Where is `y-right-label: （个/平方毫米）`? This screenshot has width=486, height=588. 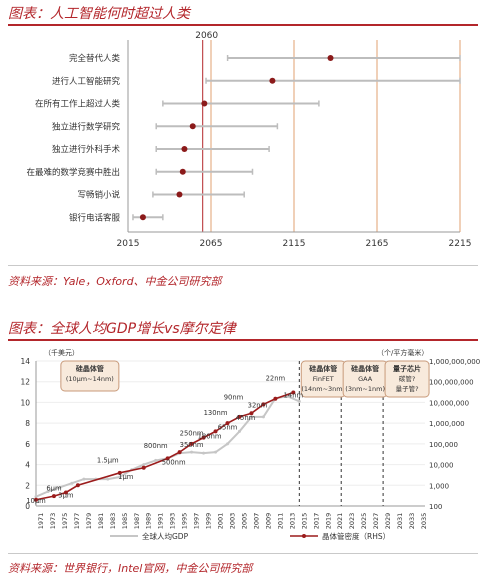 y-right-label: （个/平方毫米） is located at coordinates (402, 352).